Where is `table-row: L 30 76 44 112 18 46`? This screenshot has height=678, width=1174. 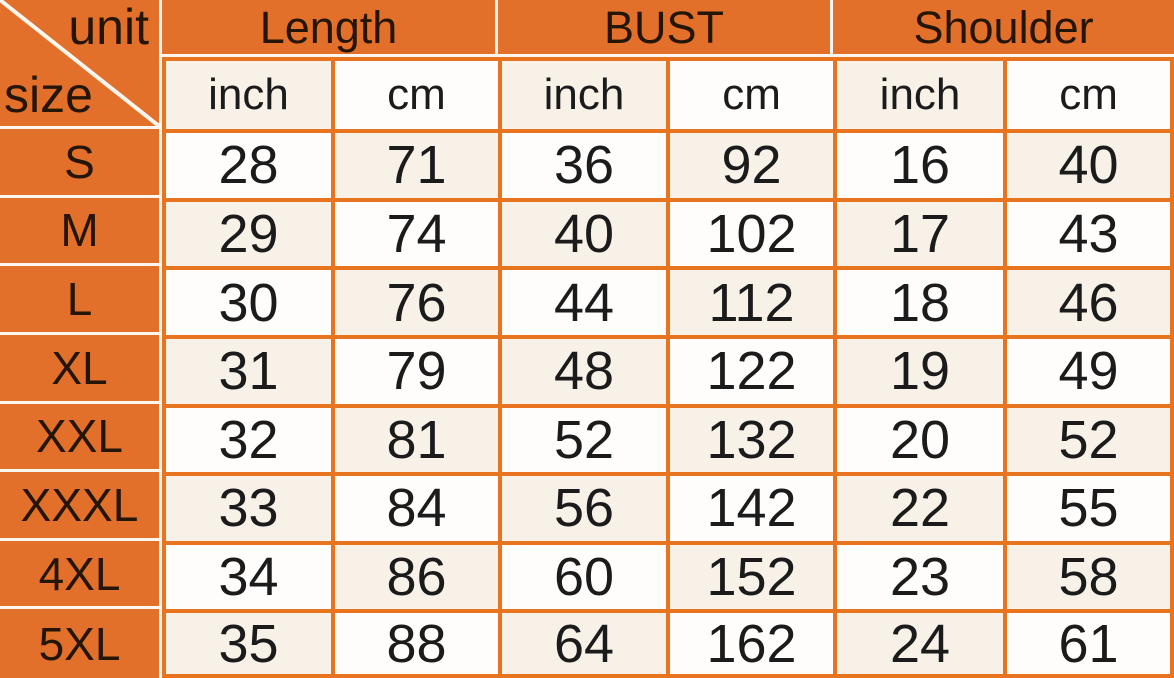
table-row: L 30 76 44 112 18 46 is located at coordinates (587, 300).